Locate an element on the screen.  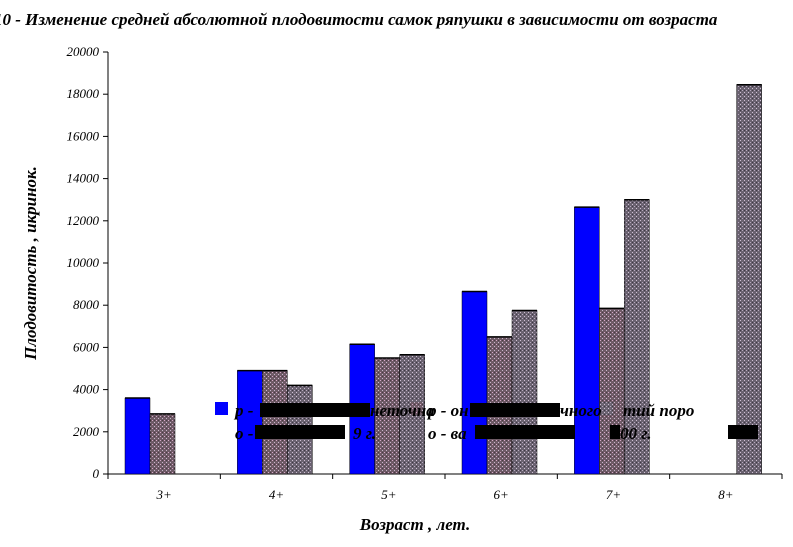
legend-label: чного is located at coordinates (581, 410).